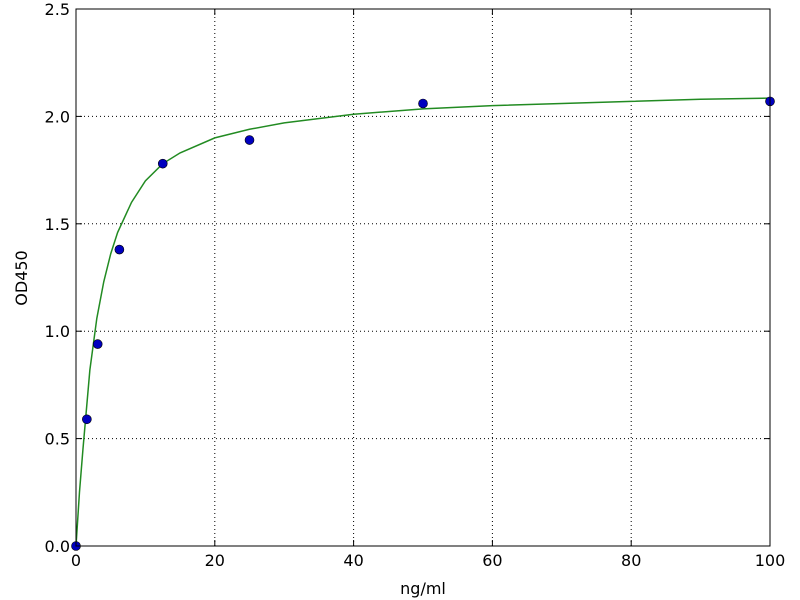  I want to click on x-tick-label: 40, so click(353, 560).